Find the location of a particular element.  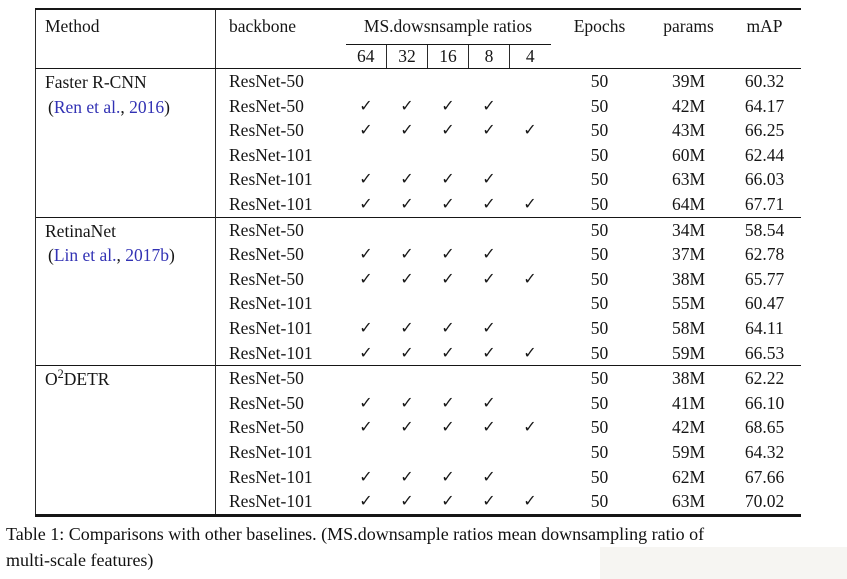

column-header-epochs: Epochs is located at coordinates (599, 39).